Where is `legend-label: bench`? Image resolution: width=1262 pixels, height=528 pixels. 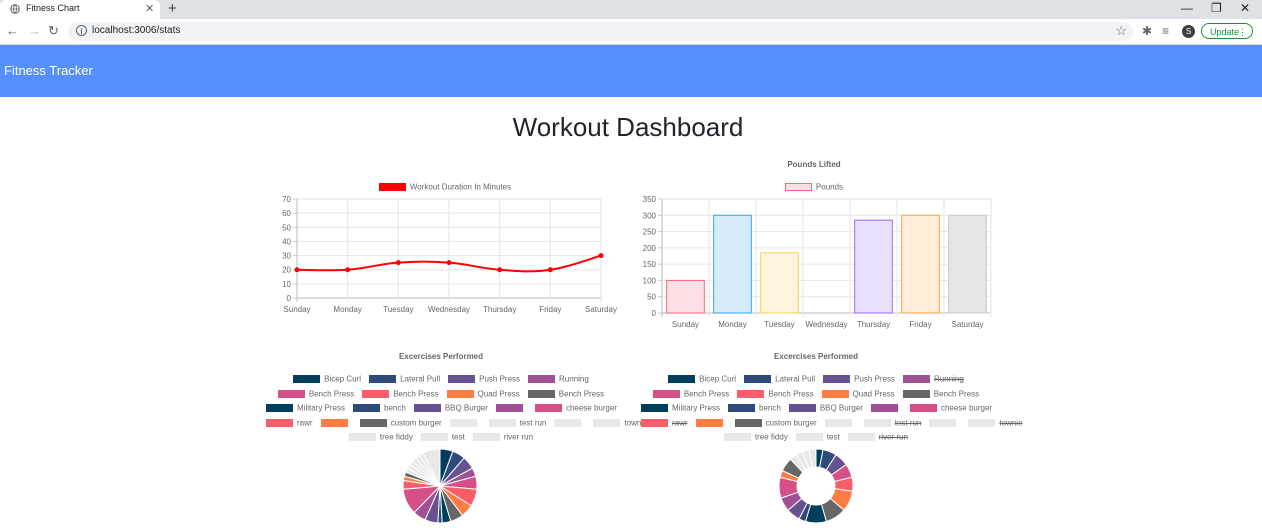 legend-label: bench is located at coordinates (395, 408).